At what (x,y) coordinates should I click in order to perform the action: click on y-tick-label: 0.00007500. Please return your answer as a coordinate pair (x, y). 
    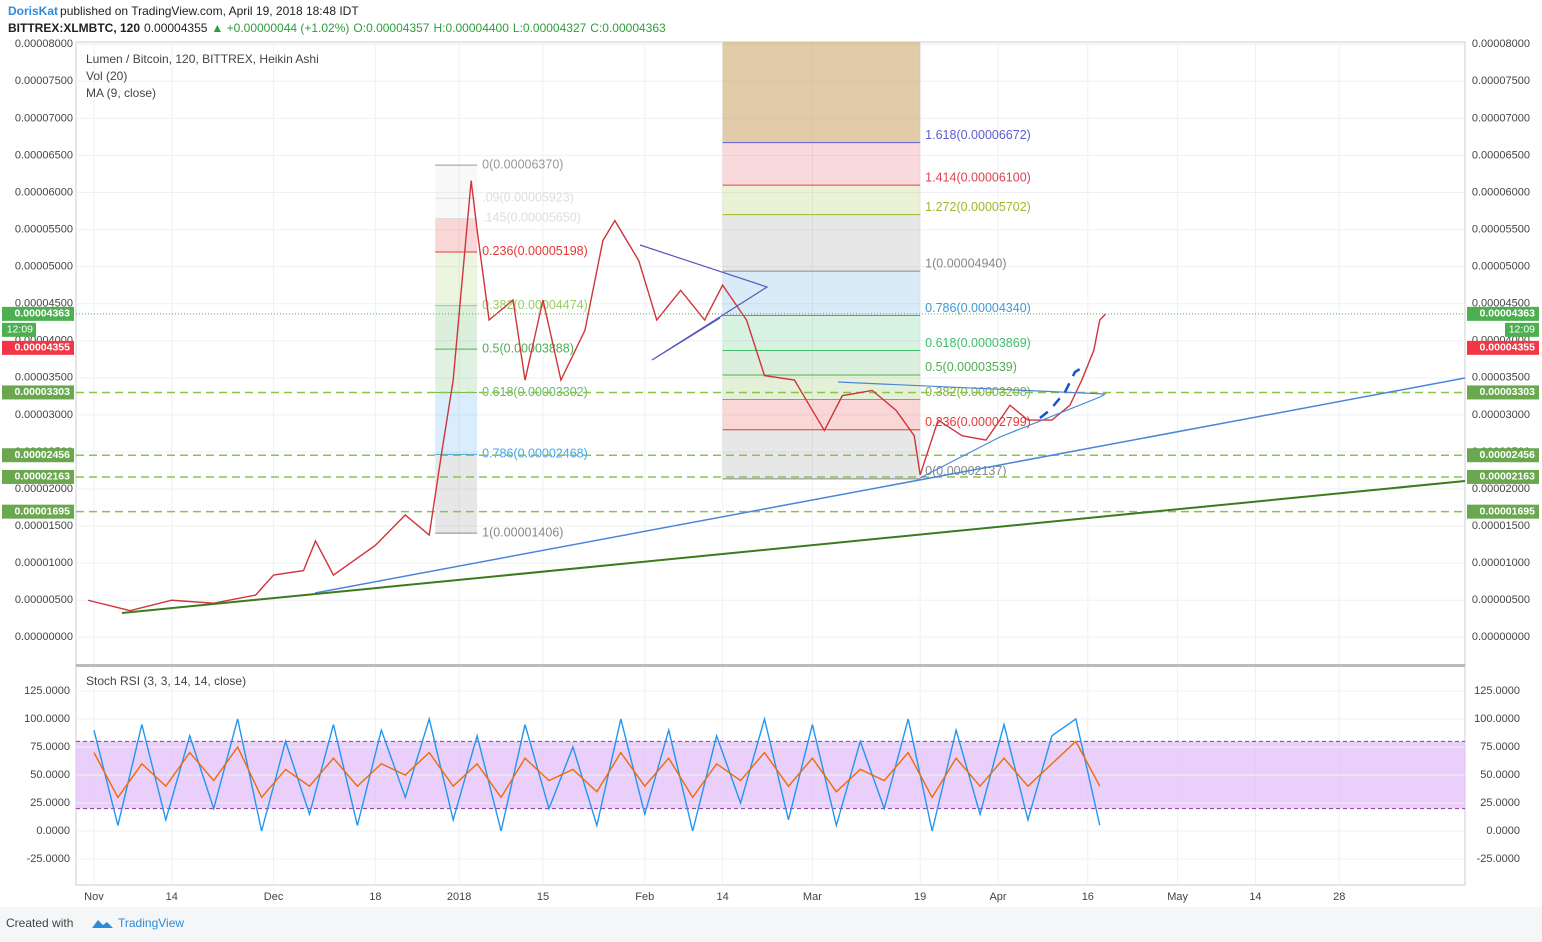
    Looking at the image, I should click on (1501, 81).